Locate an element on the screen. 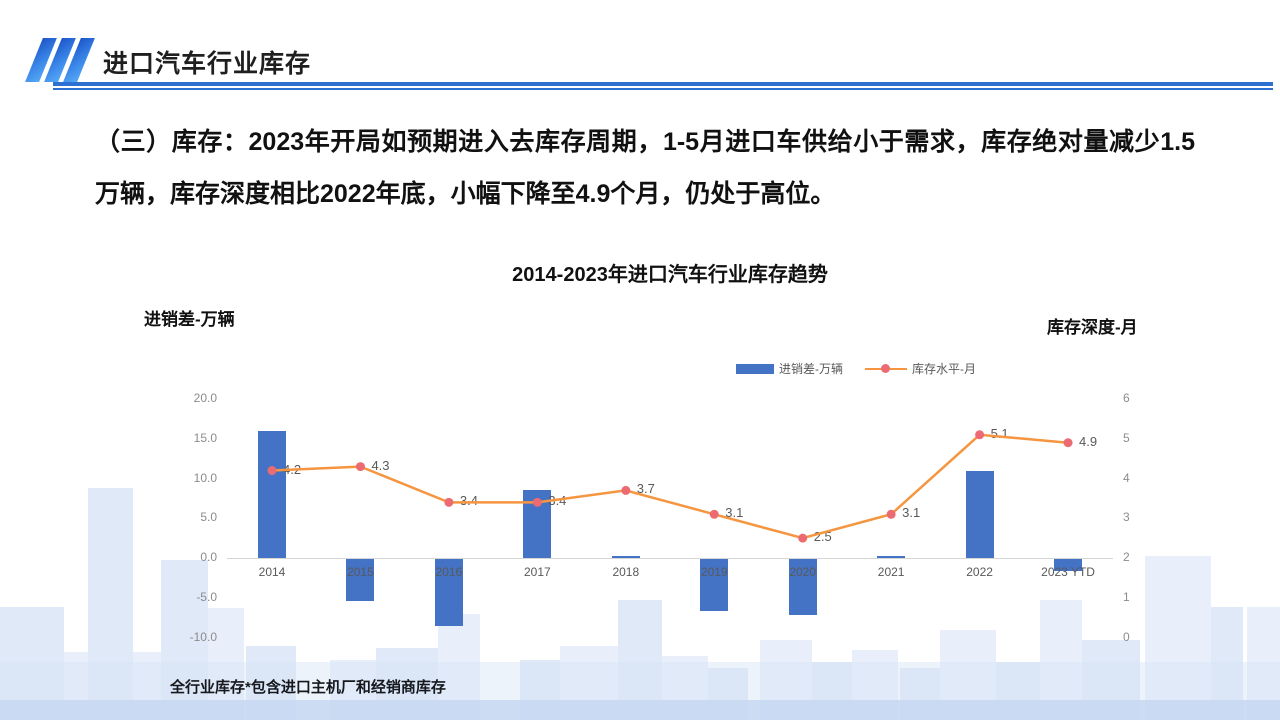  chart-footnote: 全行业库存*包含进口主机厂和经销商库存 is located at coordinates (308, 687).